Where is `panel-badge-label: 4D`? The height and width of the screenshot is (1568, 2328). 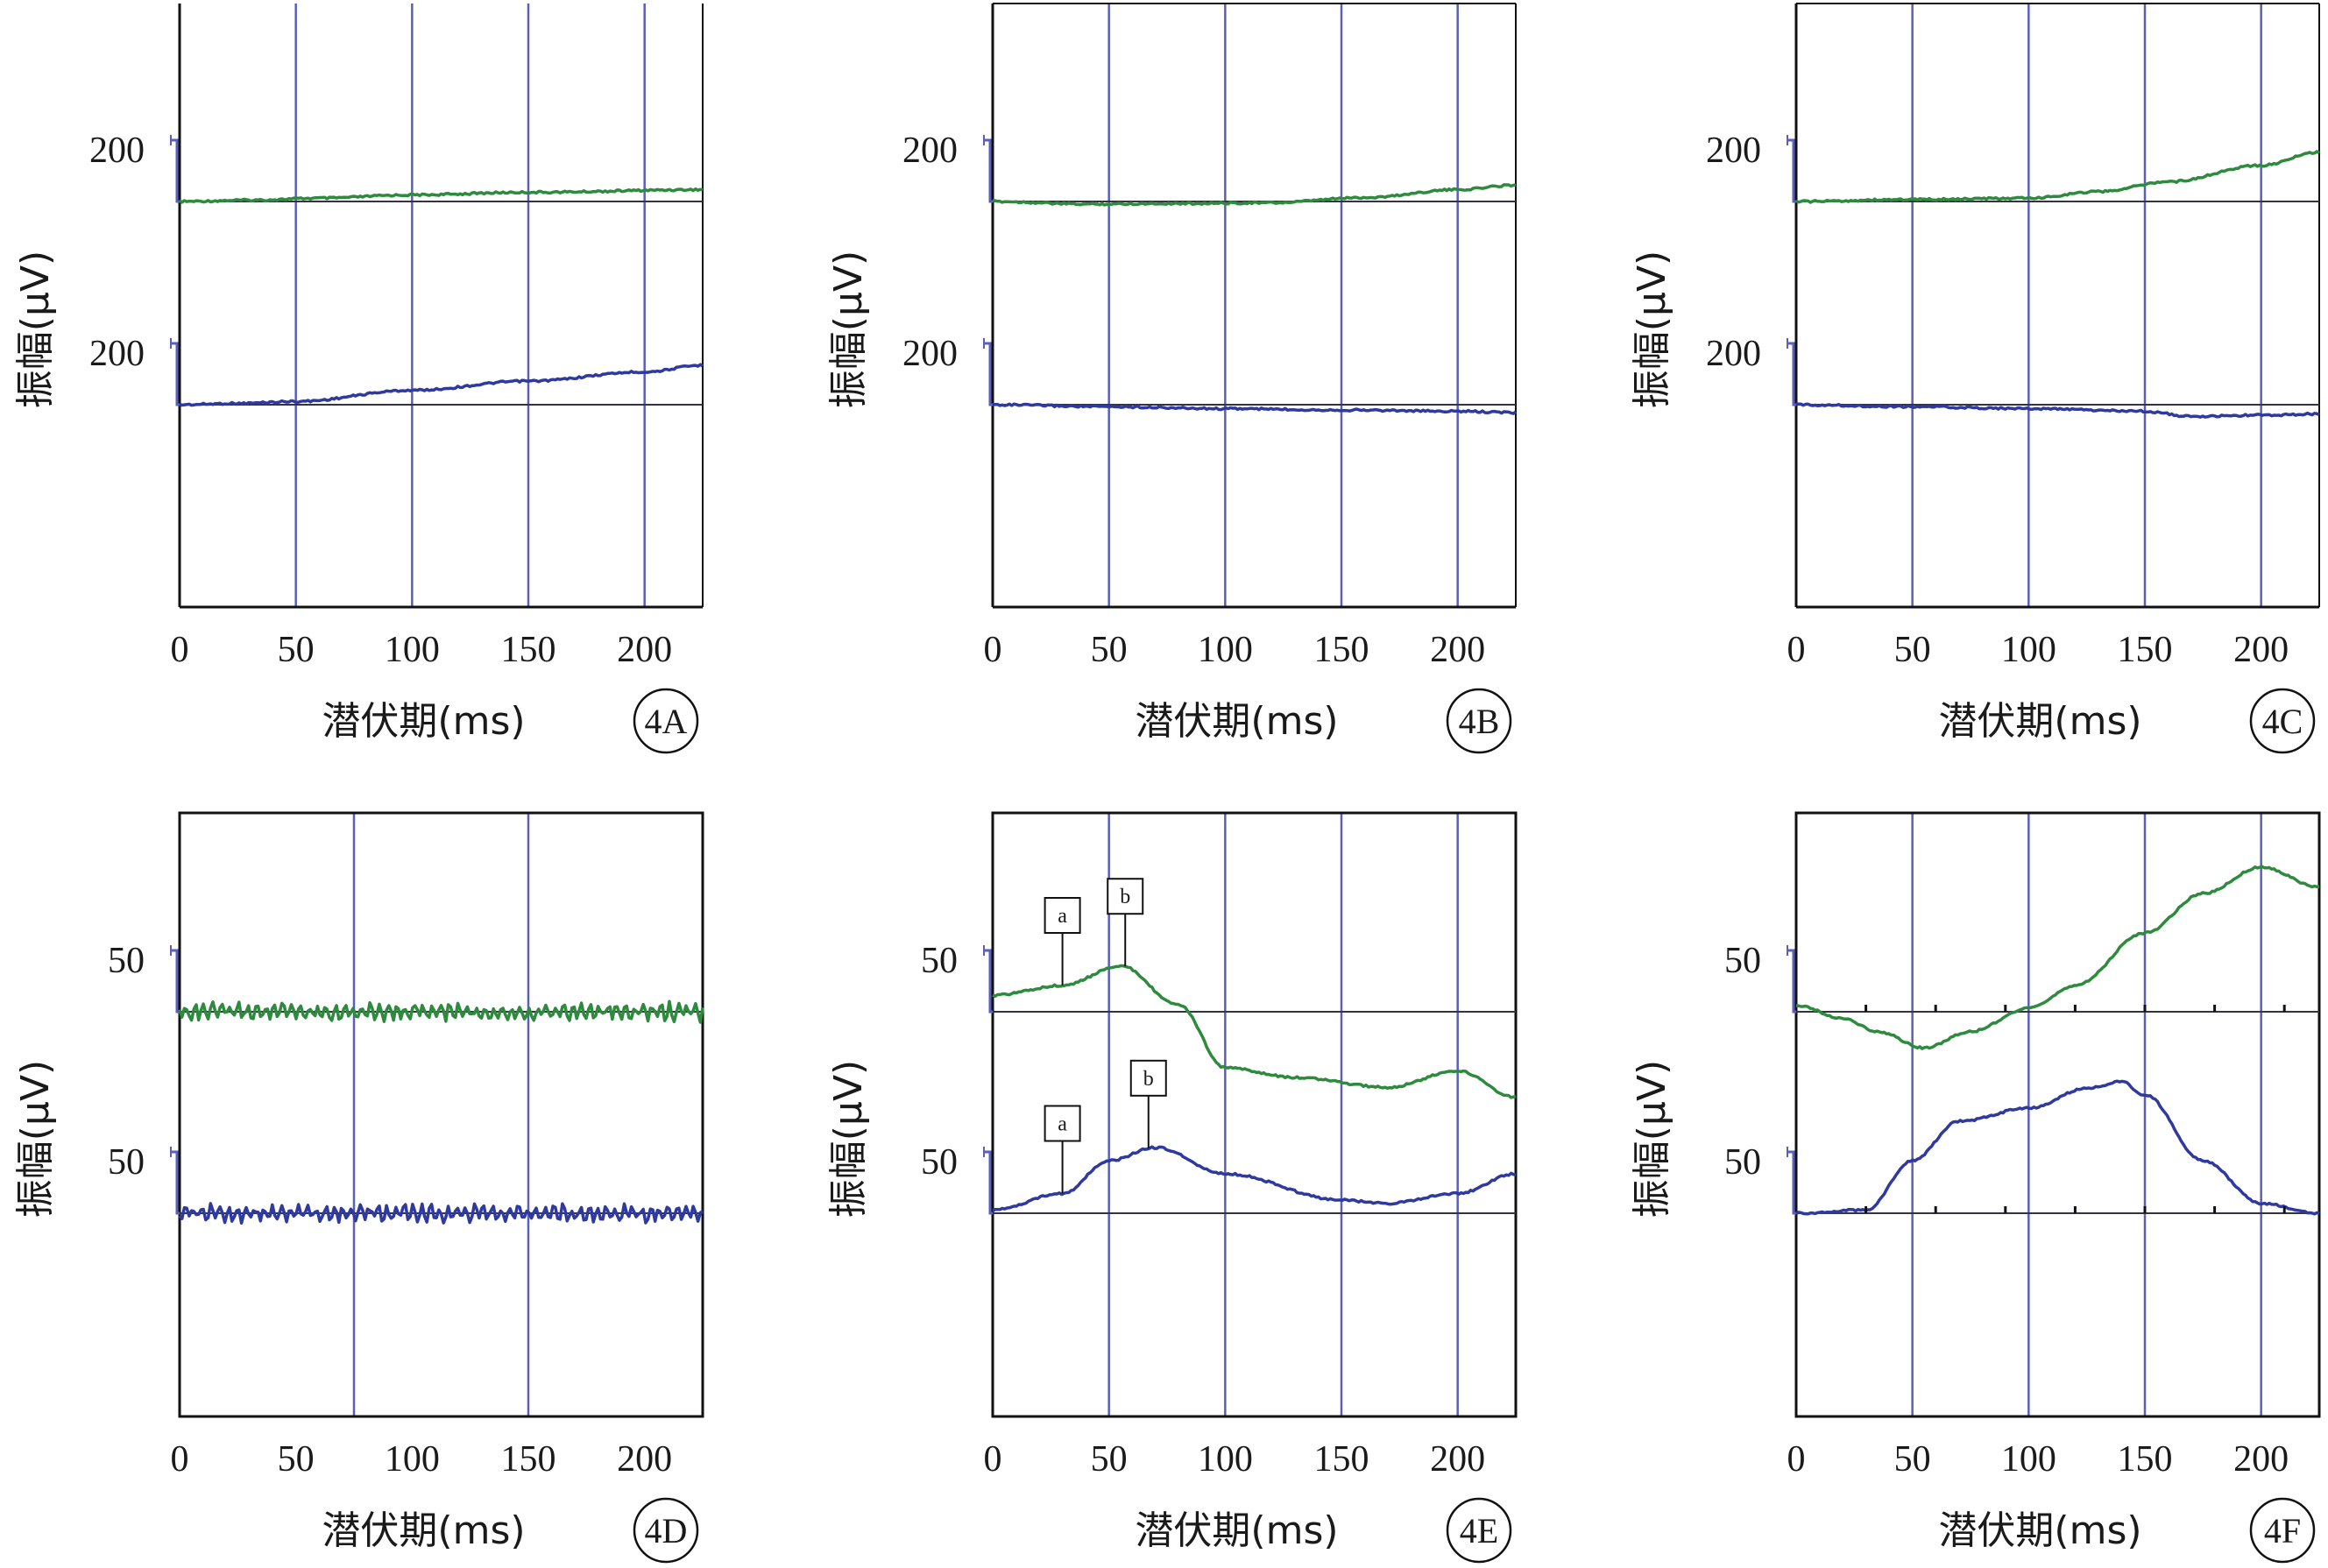
panel-badge-label: 4D is located at coordinates (666, 1530).